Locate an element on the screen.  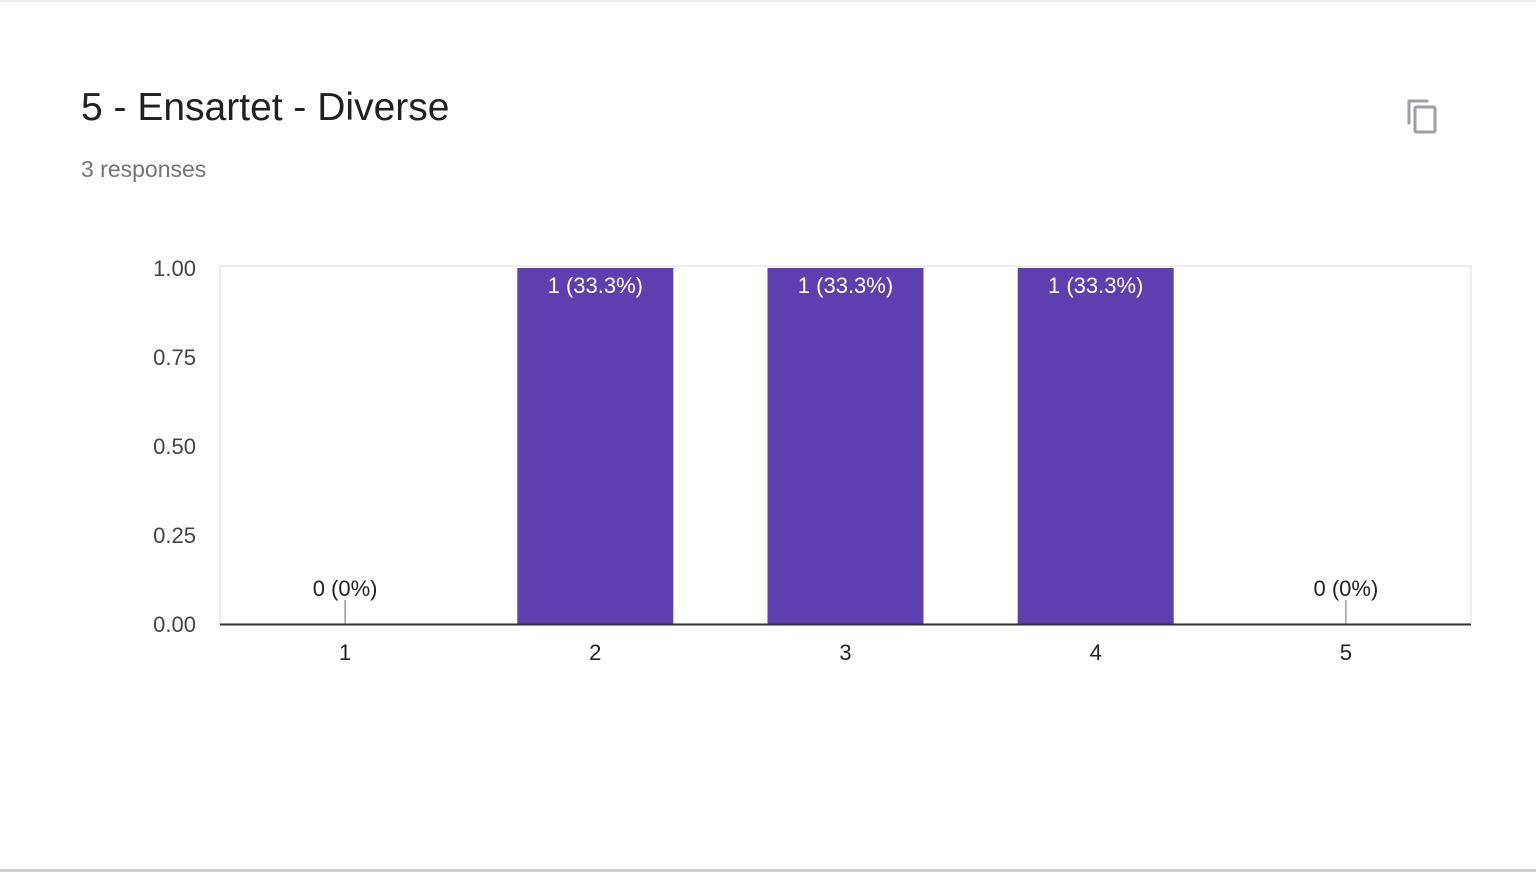
copy-icon is located at coordinates (1422, 116).